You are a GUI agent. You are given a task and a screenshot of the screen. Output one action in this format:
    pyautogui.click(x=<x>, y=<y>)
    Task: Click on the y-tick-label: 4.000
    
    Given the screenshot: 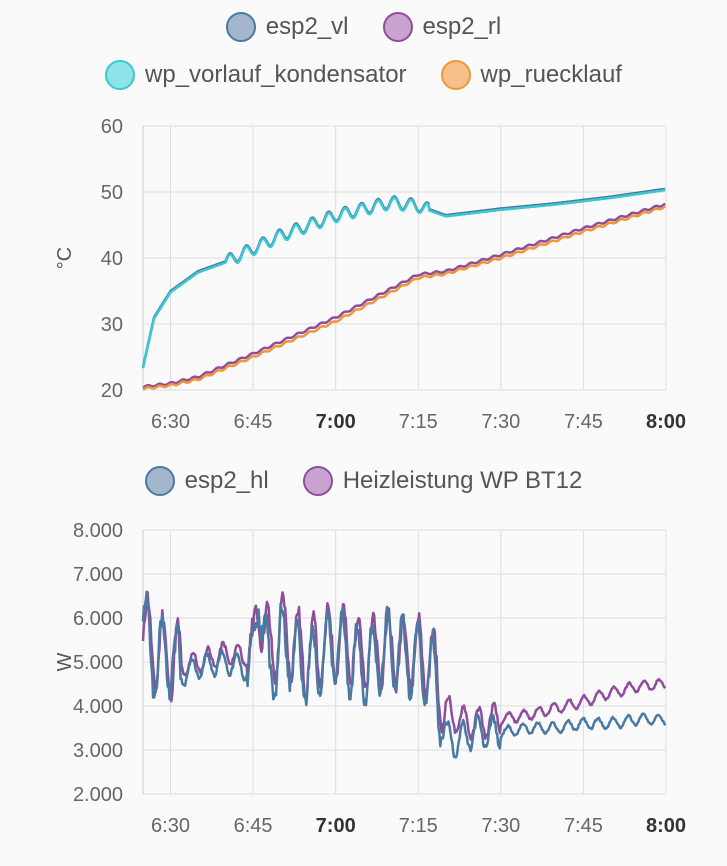 What is the action you would take?
    pyautogui.click(x=98, y=707)
    